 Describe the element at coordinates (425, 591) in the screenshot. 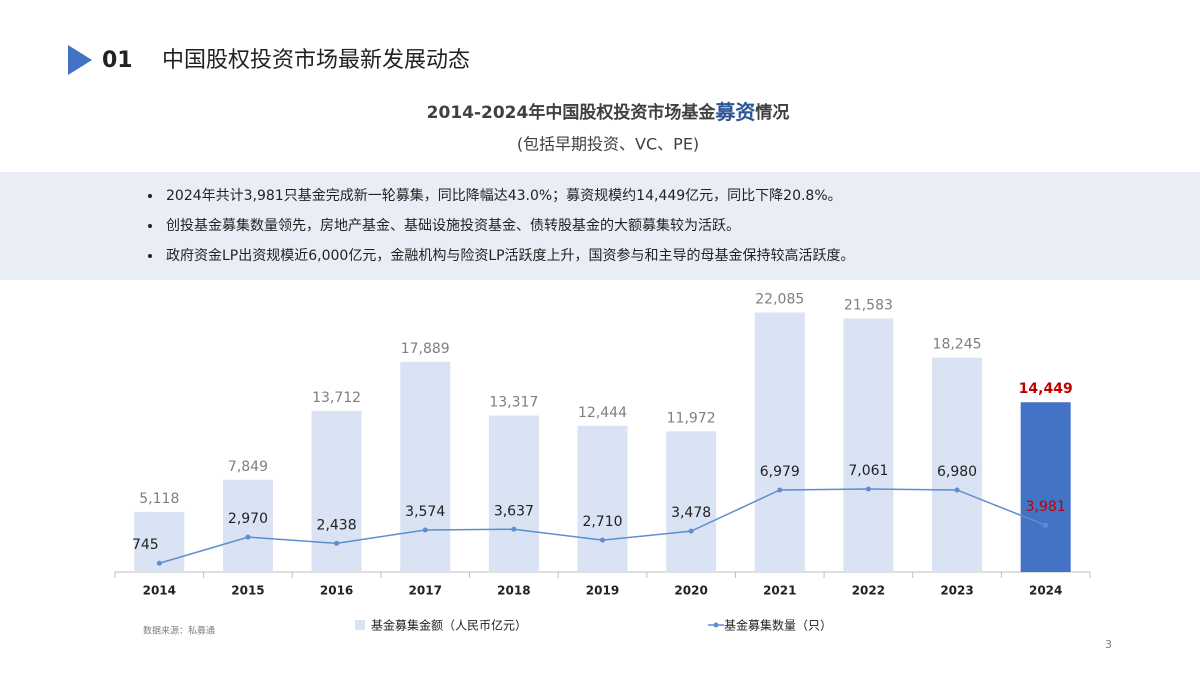

I see `x-tick-label: 2017` at that location.